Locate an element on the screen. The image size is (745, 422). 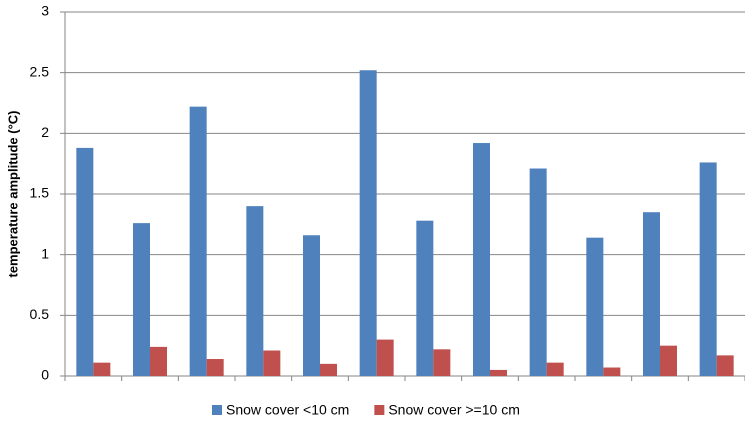
y-tick-label: 2.5 is located at coordinates (40, 71).